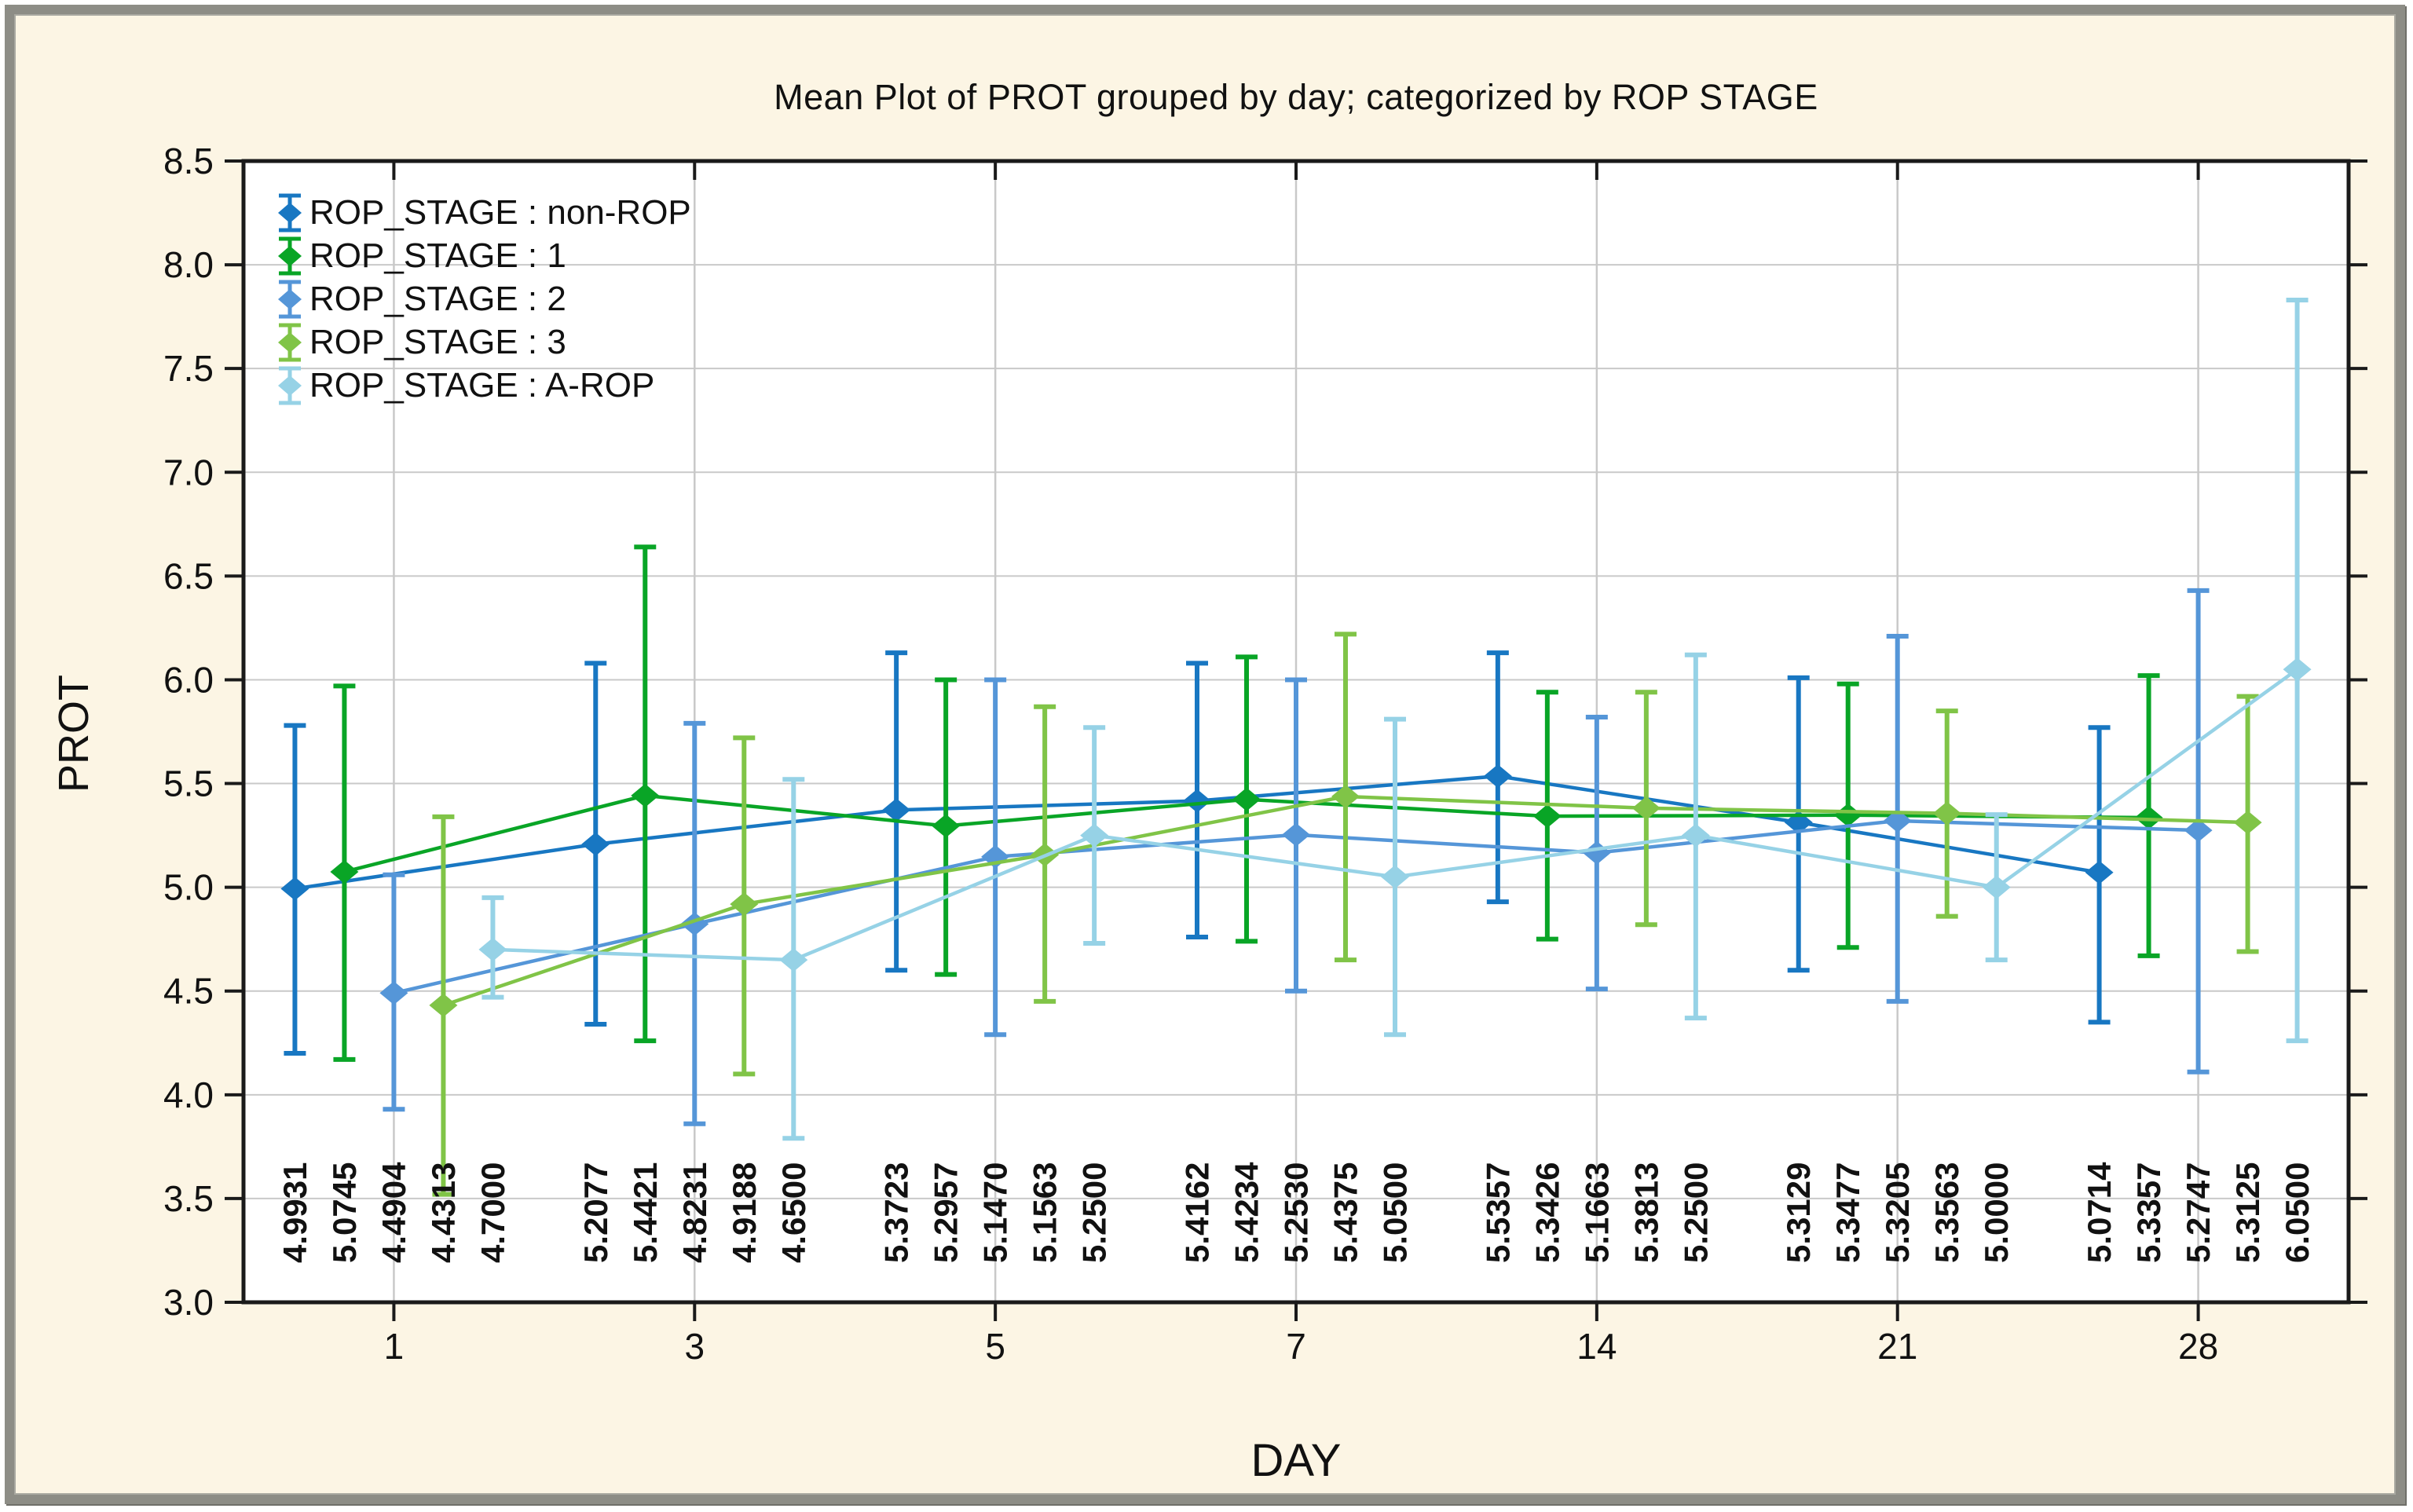  I want to click on legend-item: ROP_STAGE : 1, so click(482, 255).